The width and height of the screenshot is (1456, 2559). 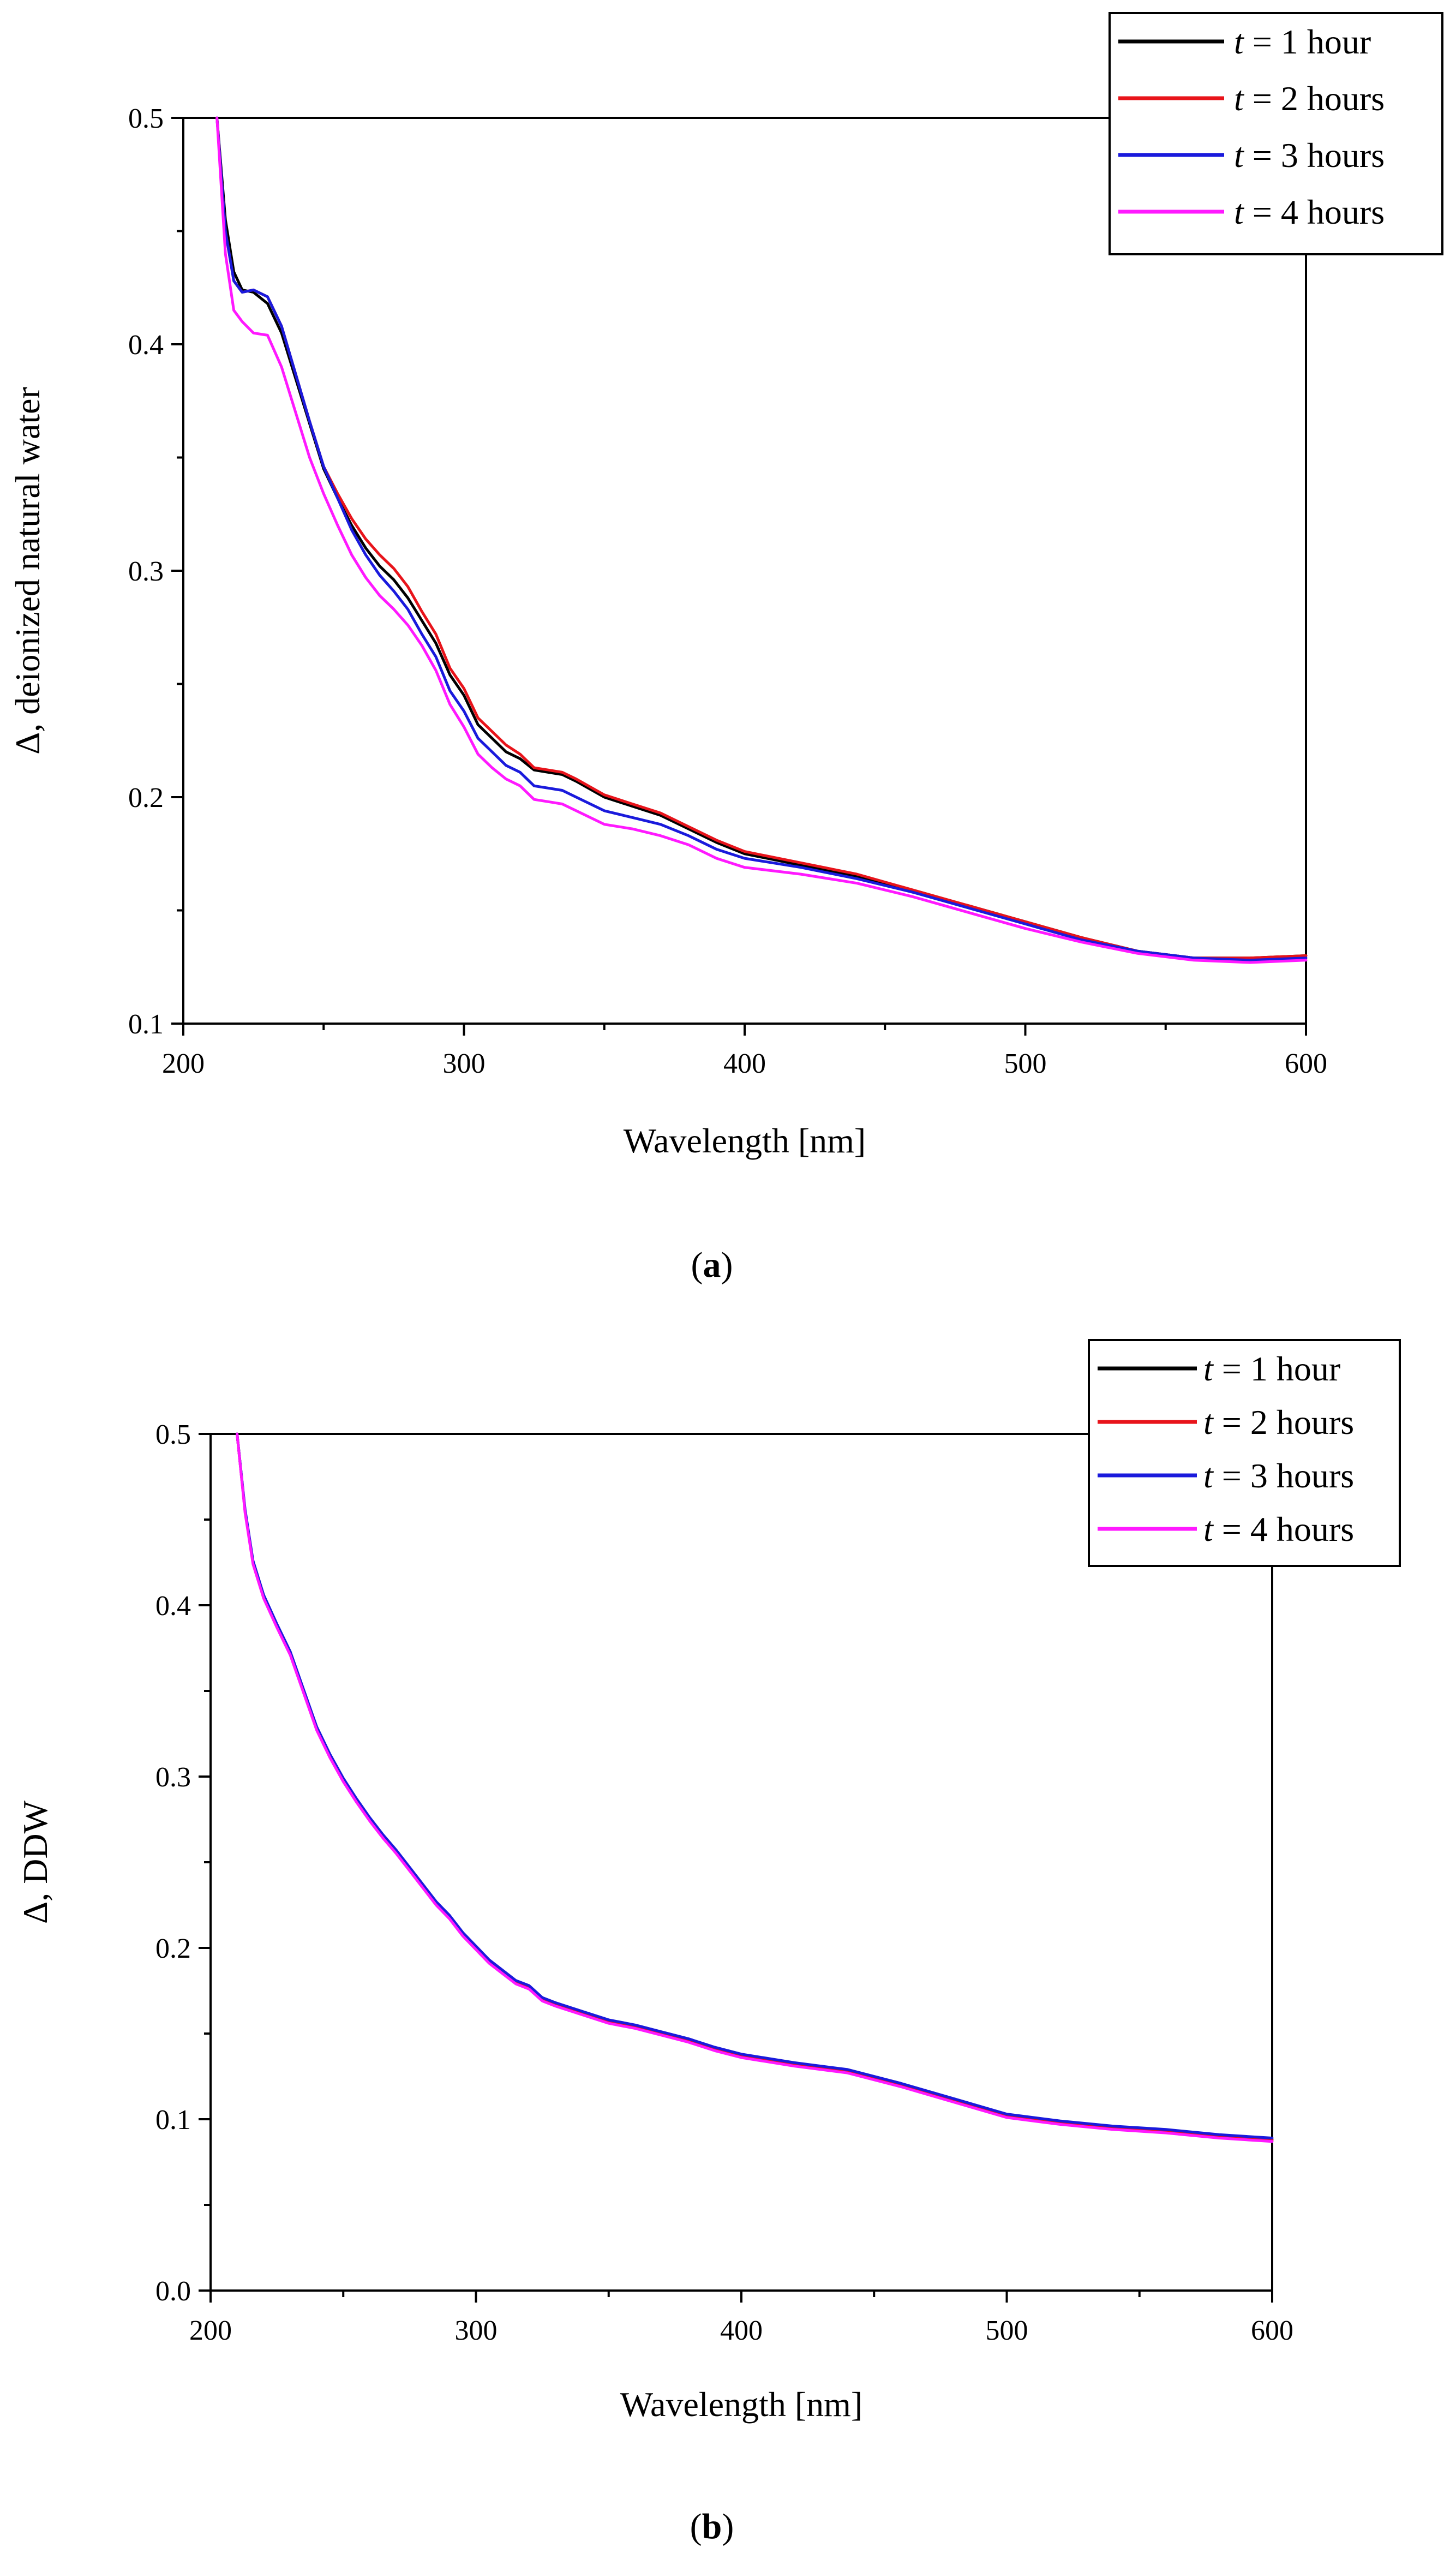 What do you see at coordinates (27, 571) in the screenshot?
I see `y-axis-label-a: Δ, deionized natural water` at bounding box center [27, 571].